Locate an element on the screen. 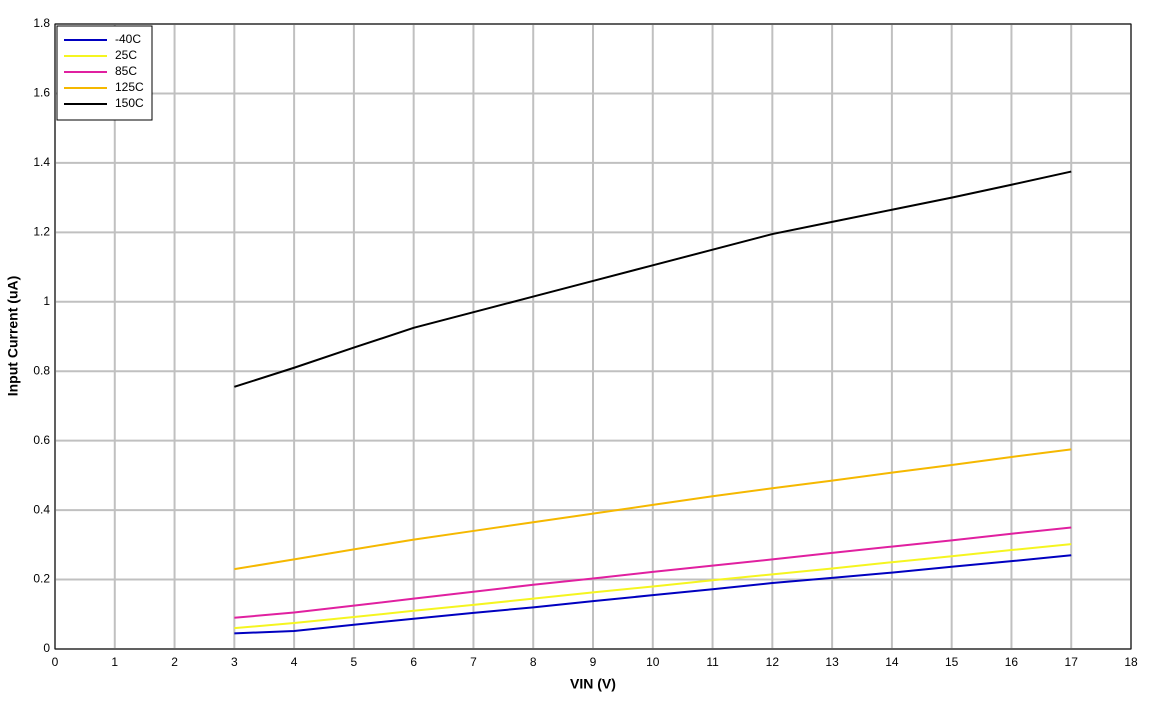 The height and width of the screenshot is (701, 1155). legend-label: -40C is located at coordinates (128, 39).